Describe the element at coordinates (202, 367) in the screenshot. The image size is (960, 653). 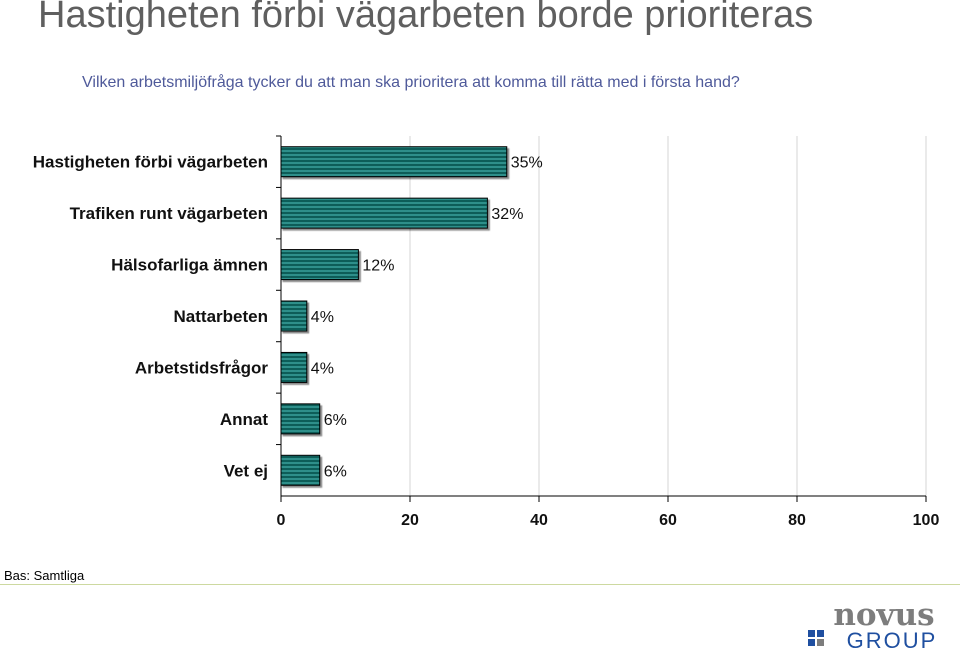
I see `category-label: Arbetstidsfrågor` at that location.